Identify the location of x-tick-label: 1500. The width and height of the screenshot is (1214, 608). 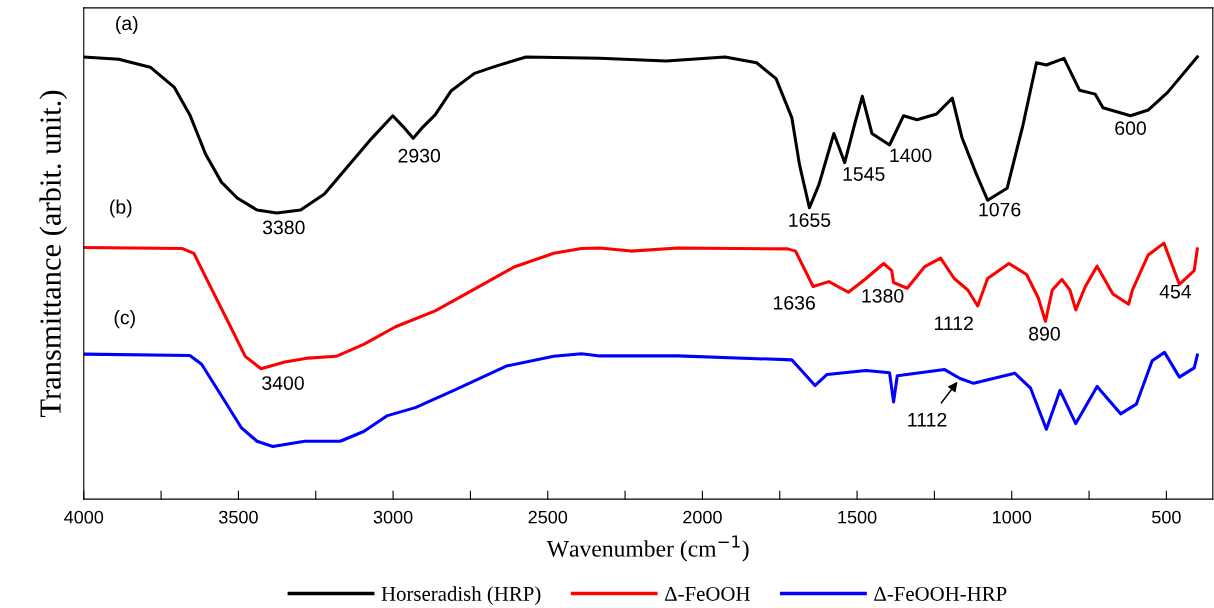
(857, 517).